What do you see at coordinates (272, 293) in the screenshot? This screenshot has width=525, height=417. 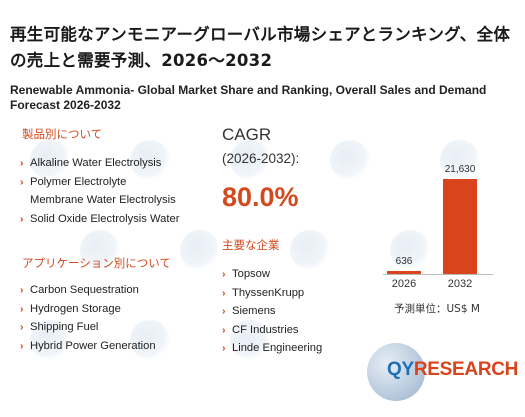 I see `list-item: › ThyssenKrupp` at bounding box center [272, 293].